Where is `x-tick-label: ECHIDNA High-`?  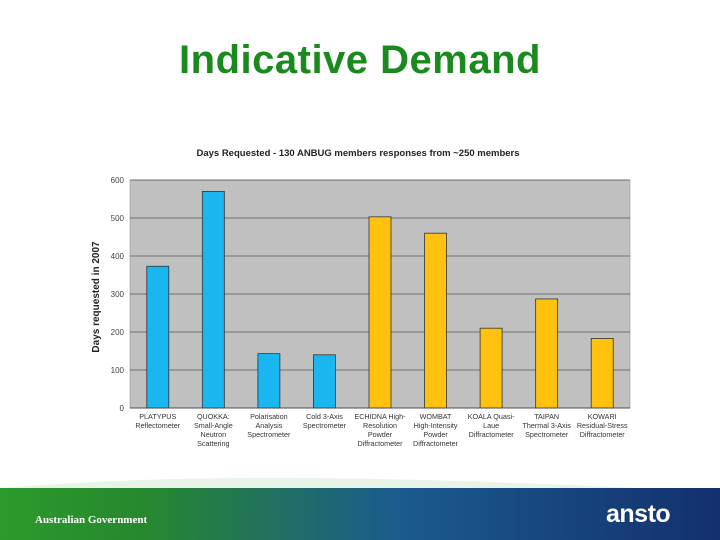
x-tick-label: ECHIDNA High- is located at coordinates (380, 416).